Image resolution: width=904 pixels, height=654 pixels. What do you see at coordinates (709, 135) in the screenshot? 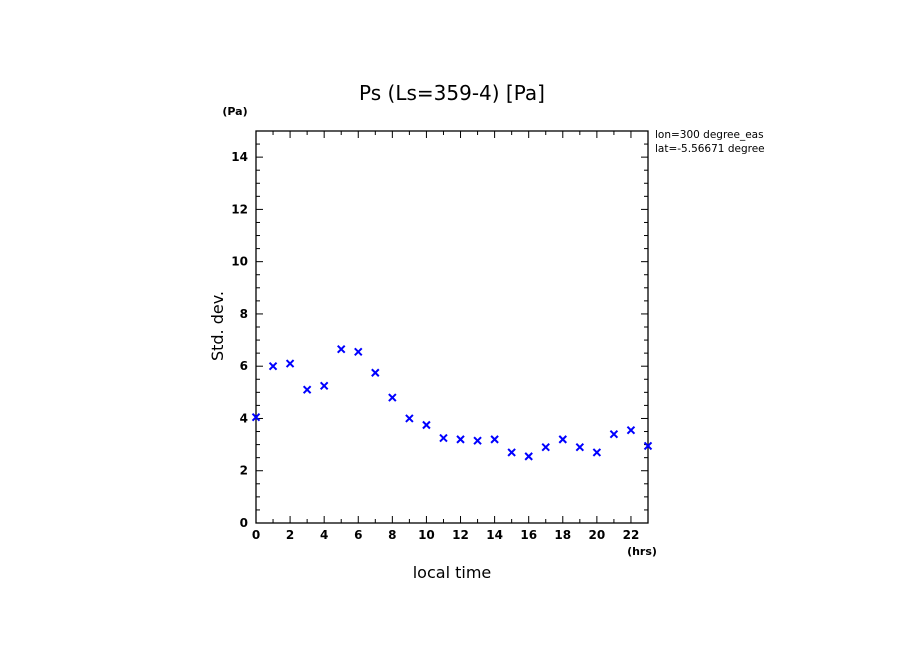
I see `annotation-lon: lon=300 degree_eas` at bounding box center [709, 135].